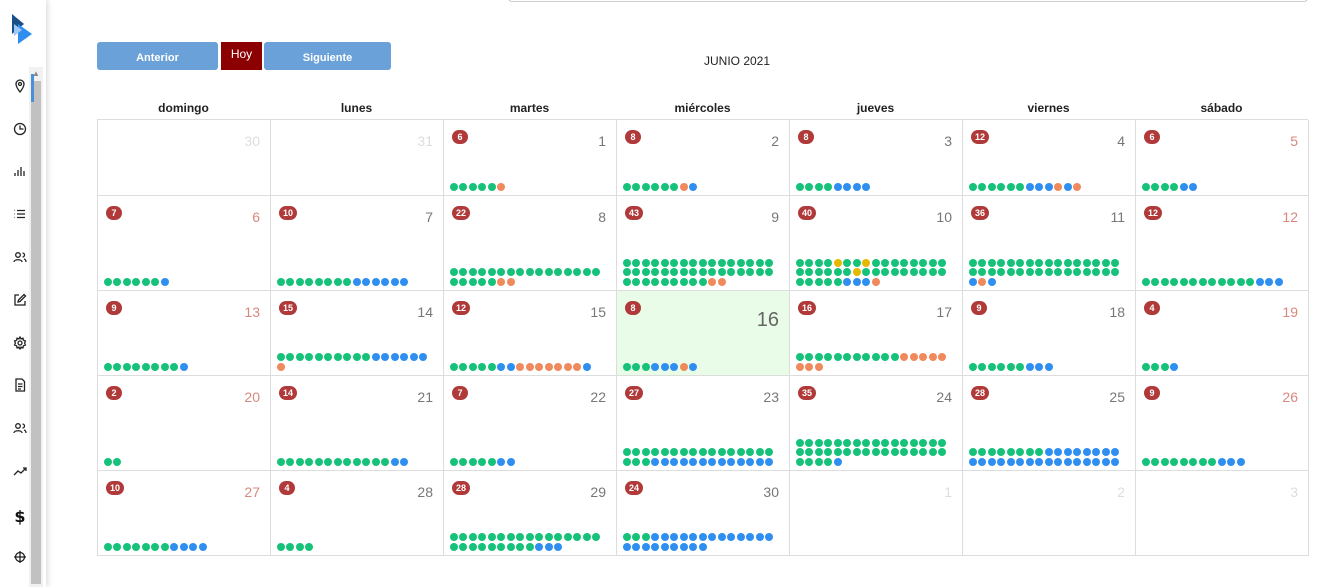  I want to click on calendar-day: 20 2, so click(184, 423).